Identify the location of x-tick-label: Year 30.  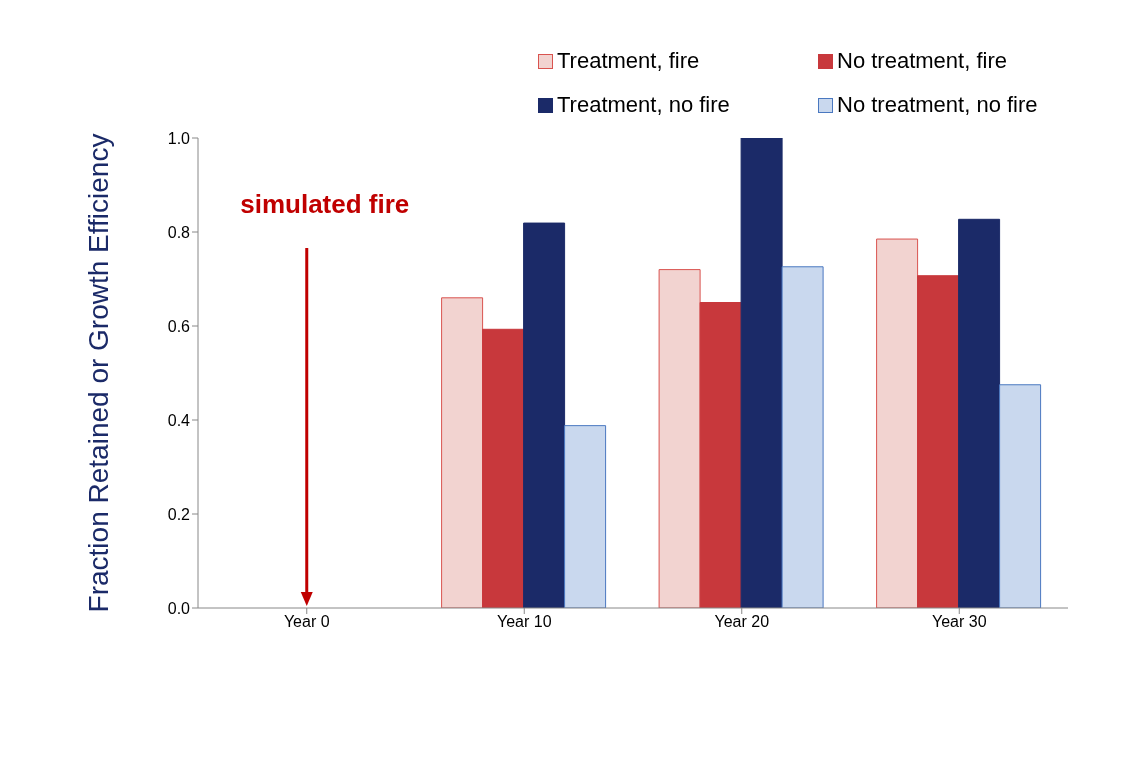
(959, 622).